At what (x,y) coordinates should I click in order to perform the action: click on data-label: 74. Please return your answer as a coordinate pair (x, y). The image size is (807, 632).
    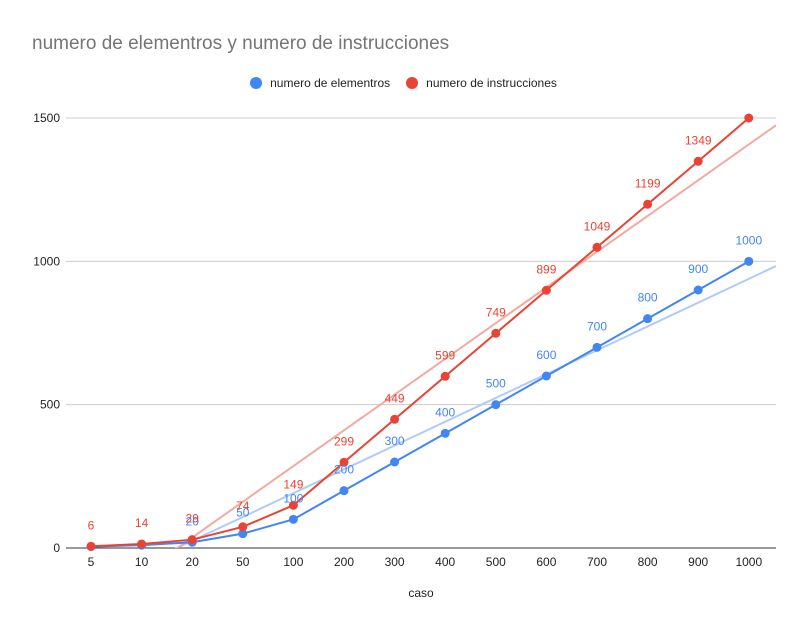
    Looking at the image, I should click on (243, 506).